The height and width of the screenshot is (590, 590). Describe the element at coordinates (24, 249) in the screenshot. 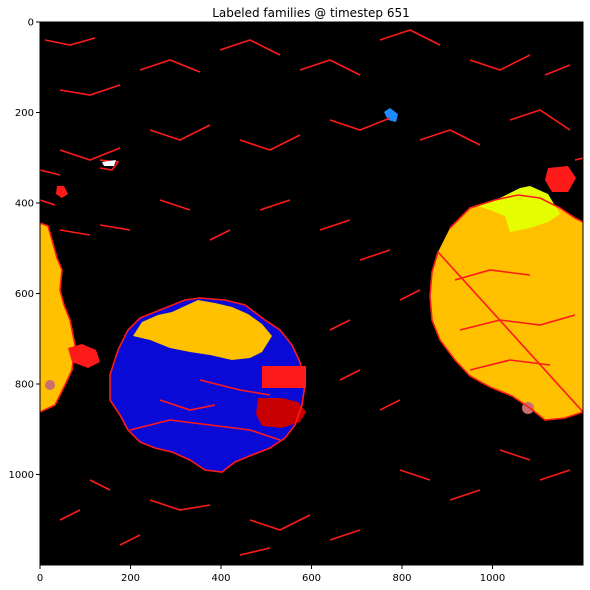

I see `y-axis: 0 200 400 600 800 1000` at that location.